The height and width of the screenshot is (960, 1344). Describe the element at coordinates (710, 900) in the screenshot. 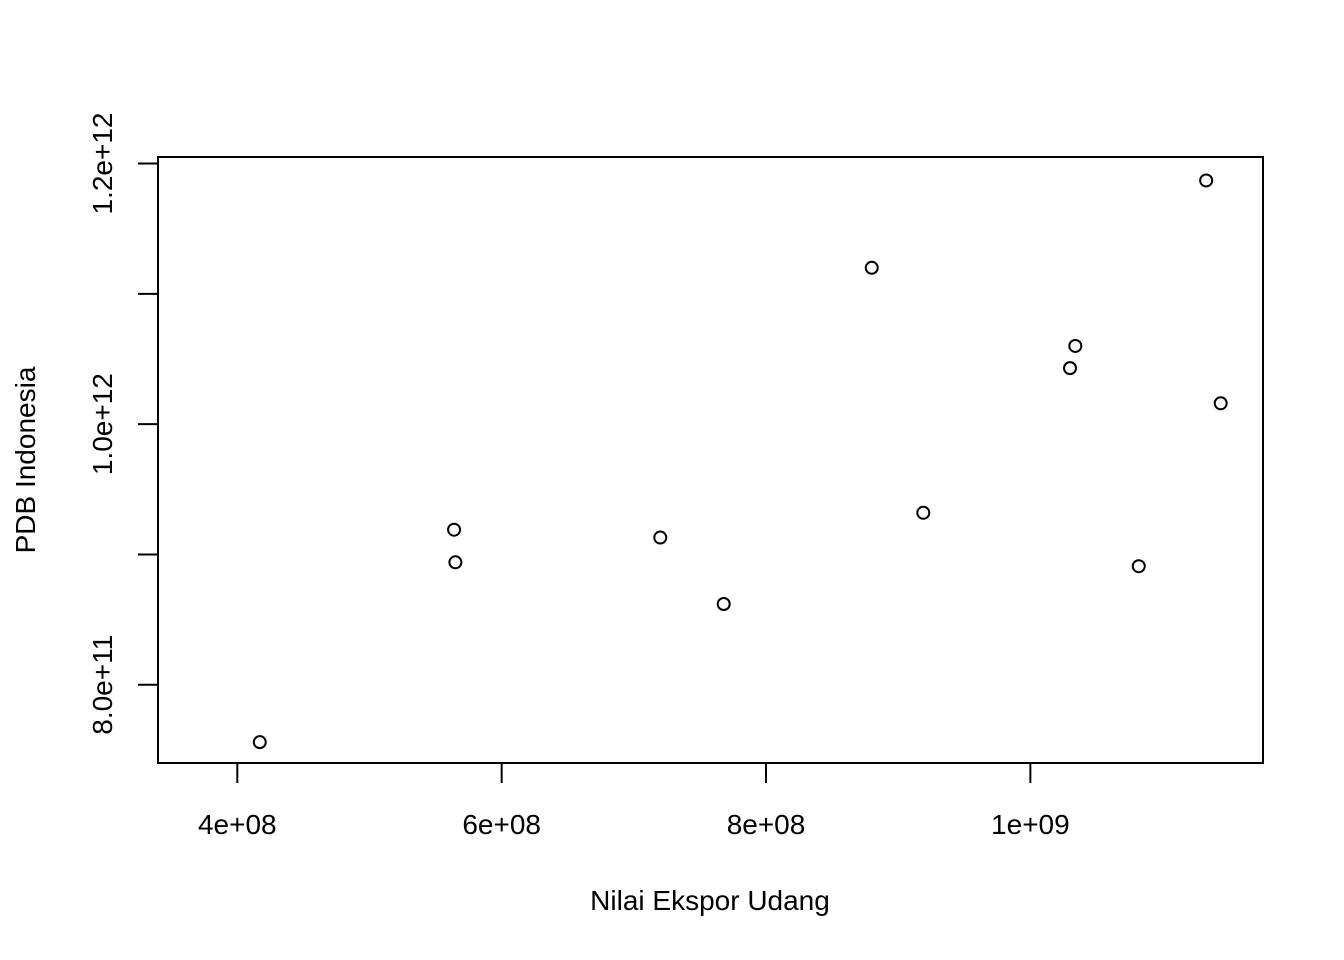

I see `x-axis-label: Nilai Ekspor Udang` at that location.